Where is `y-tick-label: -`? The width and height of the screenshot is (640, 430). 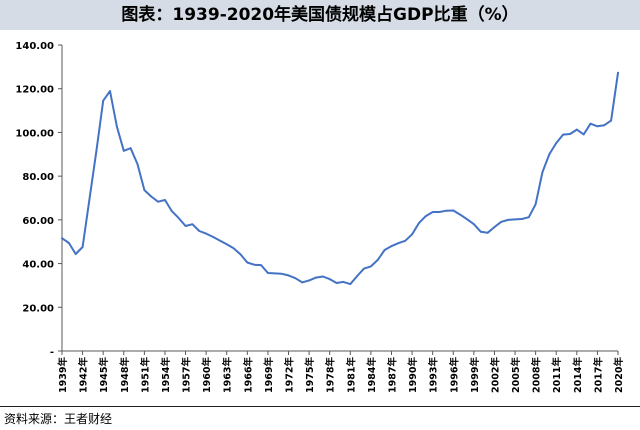 y-tick-label: - is located at coordinates (52, 352).